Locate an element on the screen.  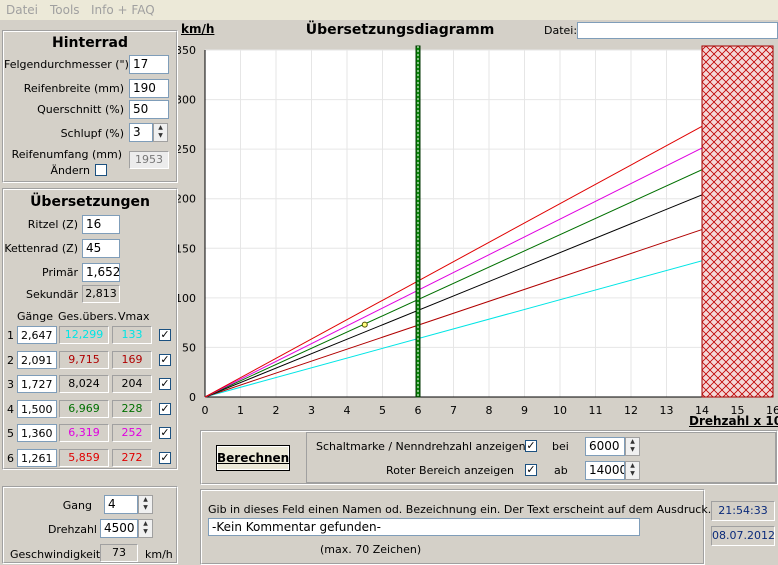
gear-ratio-input: 1,360 is located at coordinates (37, 433).